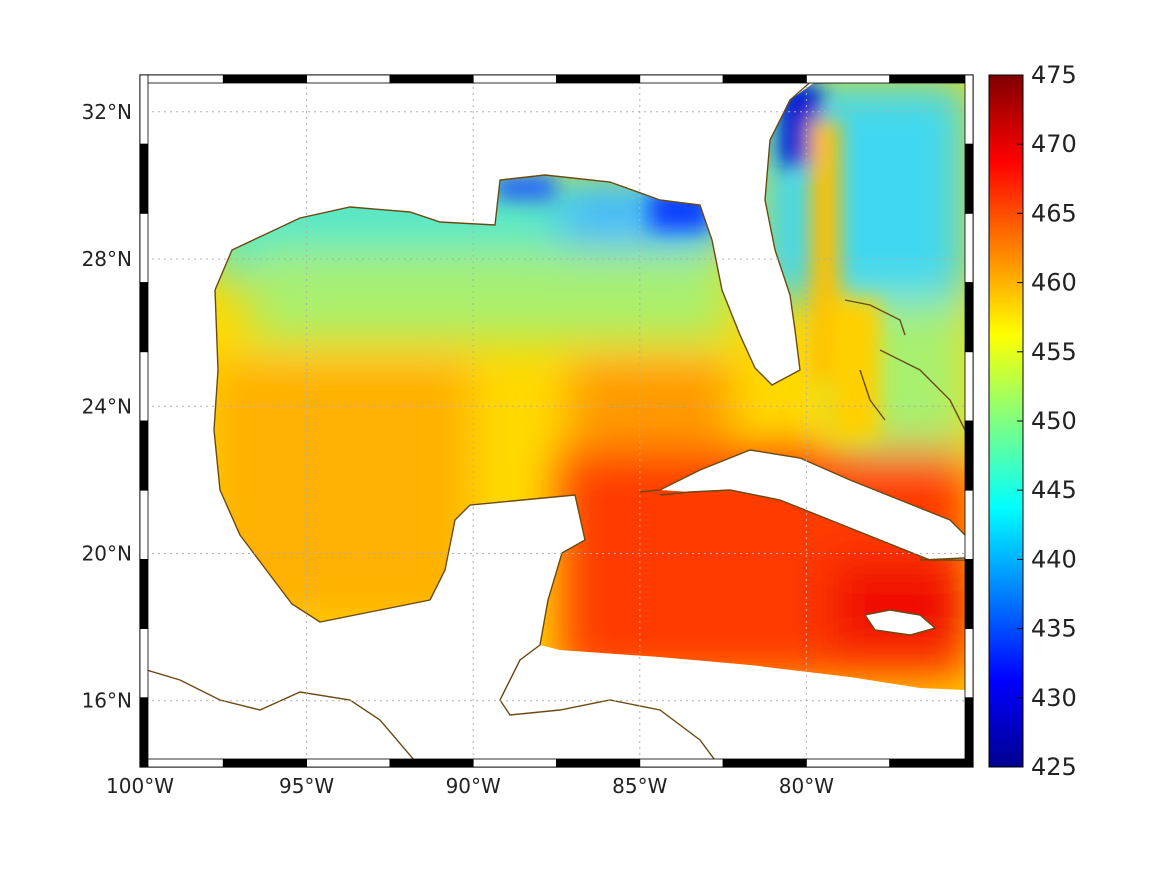 This screenshot has height=875, width=1167. I want to click on colorbar-tick-label: 450, so click(1054, 421).